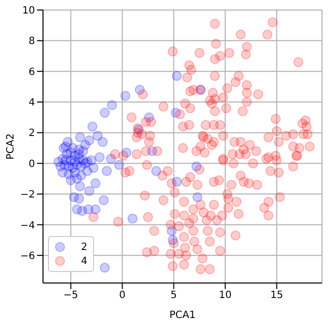  What do you see at coordinates (84, 261) in the screenshot?
I see `legend-label: 4` at bounding box center [84, 261].